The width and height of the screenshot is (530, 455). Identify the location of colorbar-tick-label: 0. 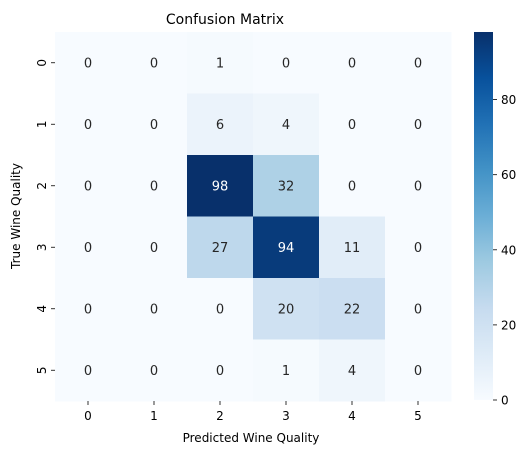
(505, 401).